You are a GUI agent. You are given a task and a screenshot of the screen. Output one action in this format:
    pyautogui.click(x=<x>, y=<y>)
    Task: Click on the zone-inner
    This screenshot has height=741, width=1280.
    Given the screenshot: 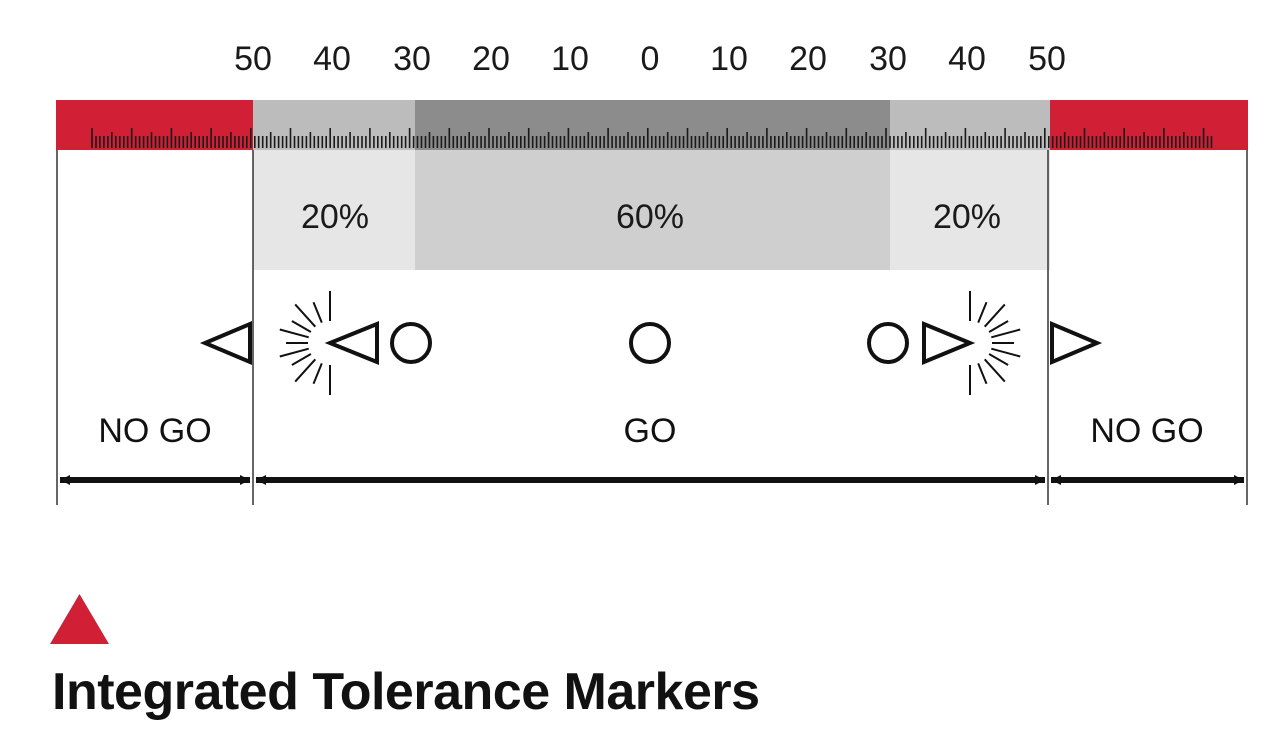 What is the action you would take?
    pyautogui.click(x=652, y=210)
    